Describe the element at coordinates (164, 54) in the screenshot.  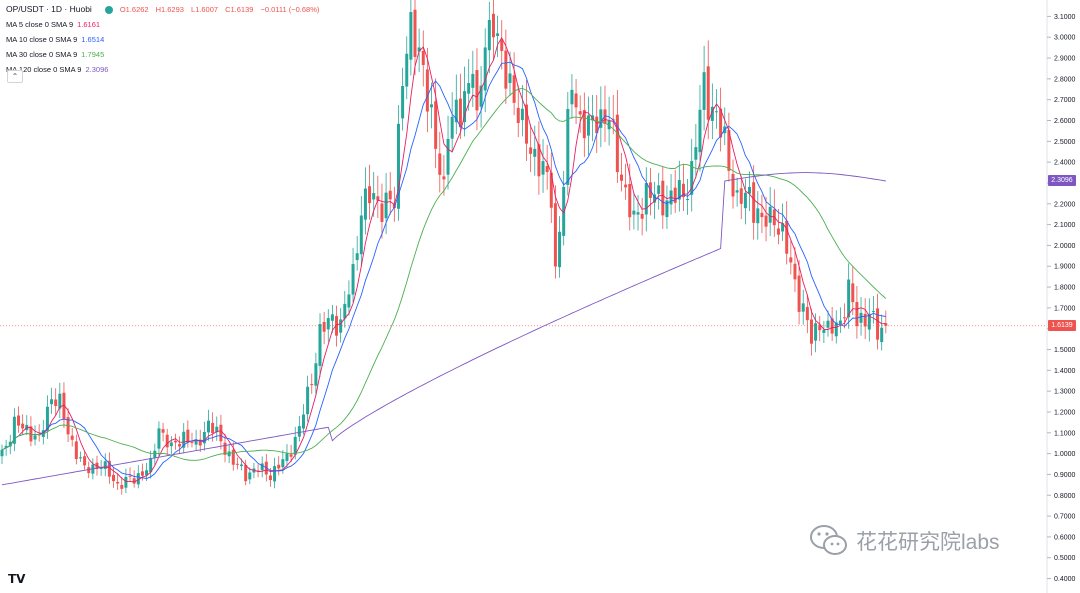
I see `indicator-ma30: MA 30 close 0 SMA 9 1.7945` at that location.